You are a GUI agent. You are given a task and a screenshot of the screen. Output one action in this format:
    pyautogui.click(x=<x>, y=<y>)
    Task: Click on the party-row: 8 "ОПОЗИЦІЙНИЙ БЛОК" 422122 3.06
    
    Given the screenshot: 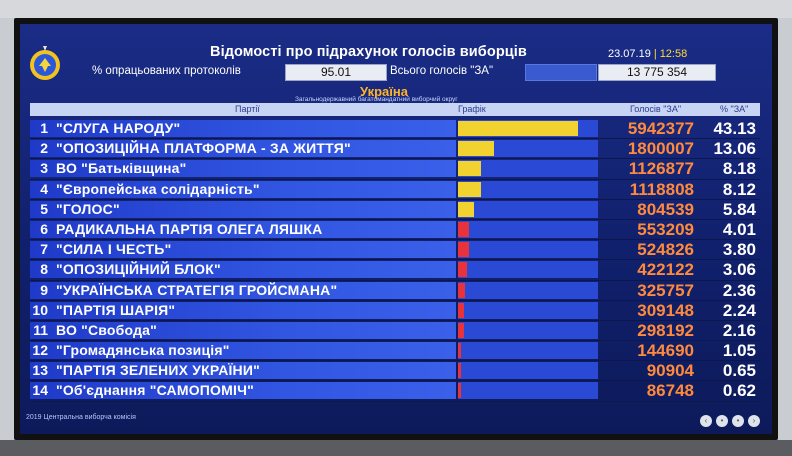 What is the action you would take?
    pyautogui.click(x=395, y=270)
    